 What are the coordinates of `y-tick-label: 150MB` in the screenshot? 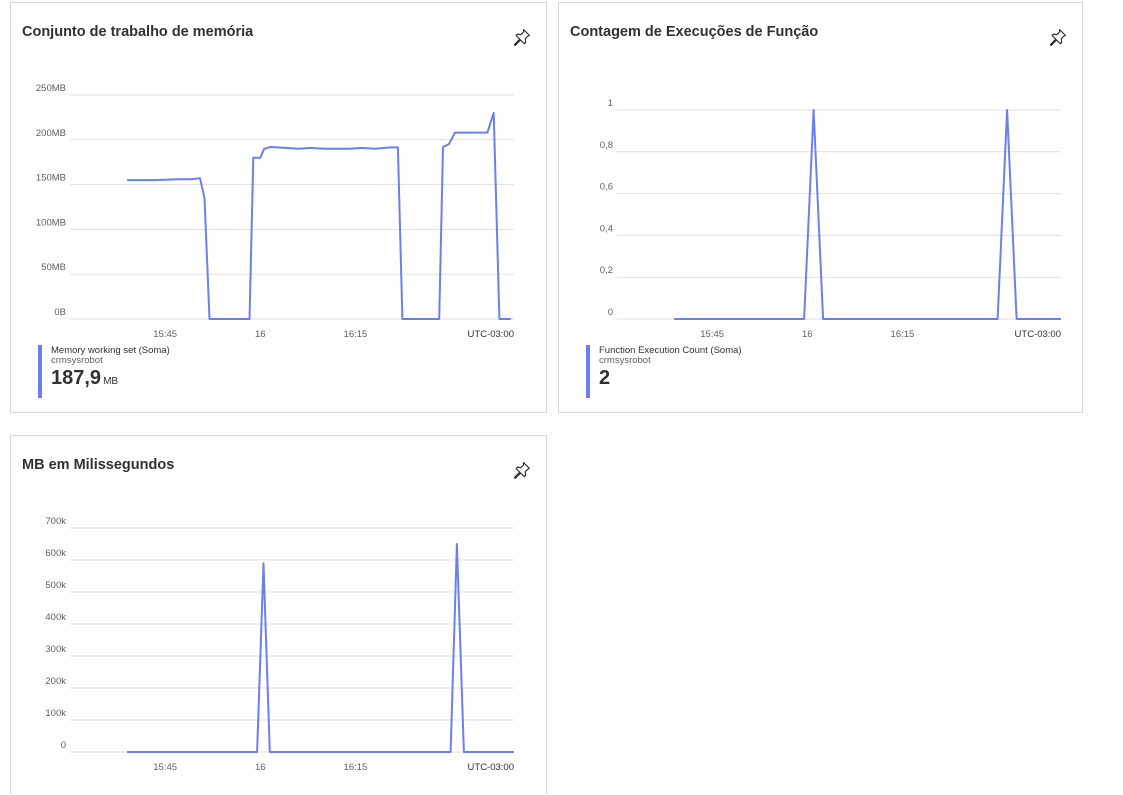 It's located at (51, 178).